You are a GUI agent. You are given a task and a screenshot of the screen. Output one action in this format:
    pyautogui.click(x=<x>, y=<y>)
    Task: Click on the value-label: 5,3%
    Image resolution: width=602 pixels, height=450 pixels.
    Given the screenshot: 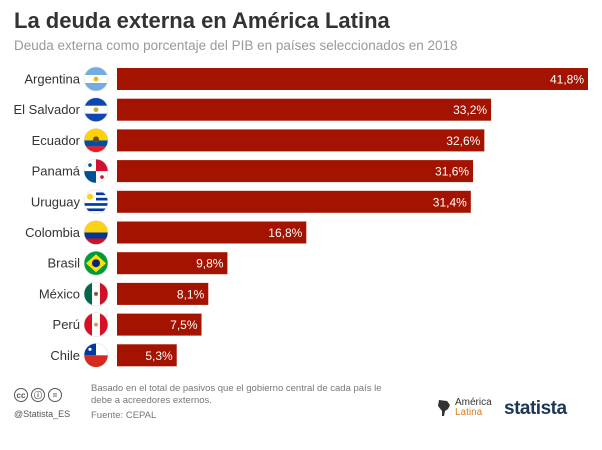 What is the action you would take?
    pyautogui.click(x=159, y=356)
    